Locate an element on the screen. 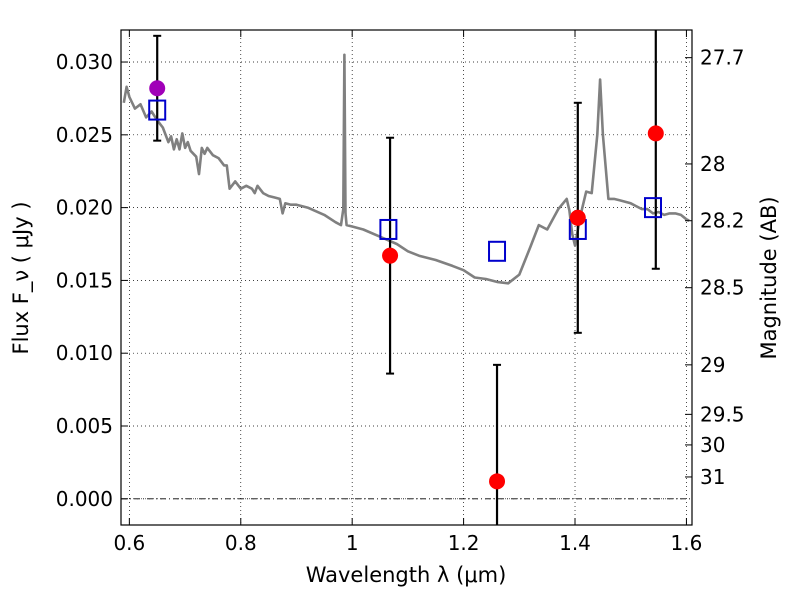 The height and width of the screenshot is (600, 800). y-tick-label: 0.020 is located at coordinates (84, 208).